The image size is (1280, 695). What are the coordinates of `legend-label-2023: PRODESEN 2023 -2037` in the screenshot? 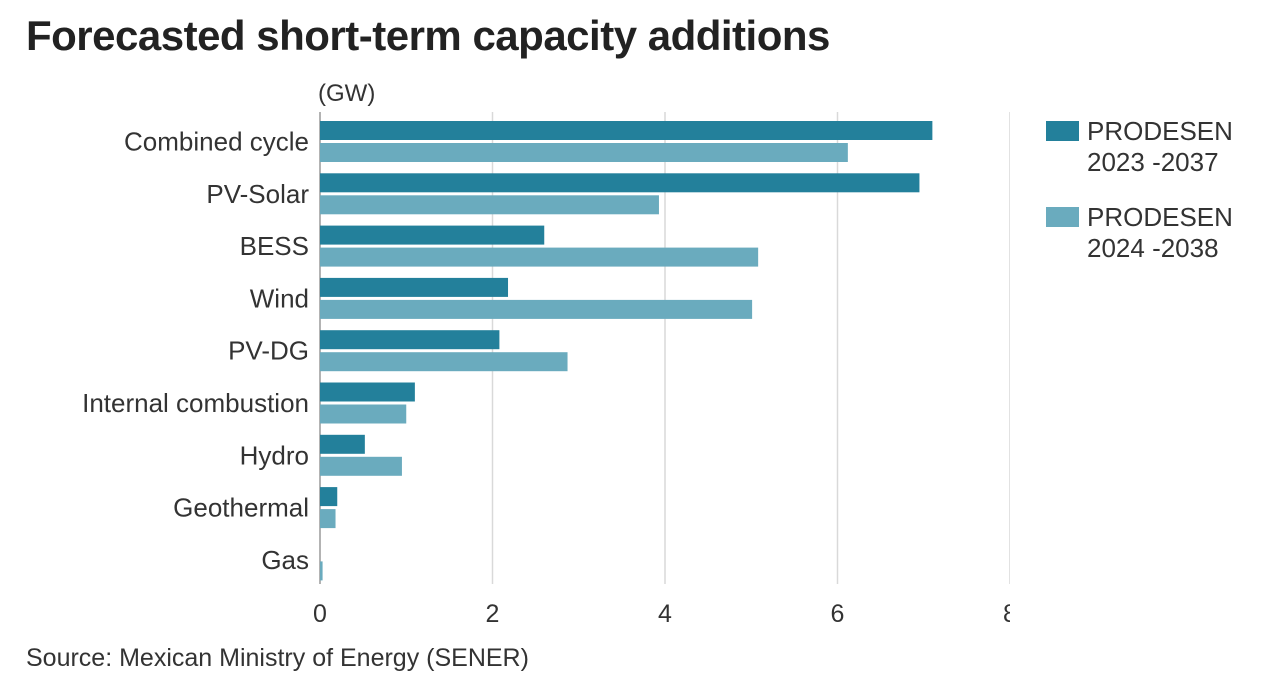 It's located at (1177, 147).